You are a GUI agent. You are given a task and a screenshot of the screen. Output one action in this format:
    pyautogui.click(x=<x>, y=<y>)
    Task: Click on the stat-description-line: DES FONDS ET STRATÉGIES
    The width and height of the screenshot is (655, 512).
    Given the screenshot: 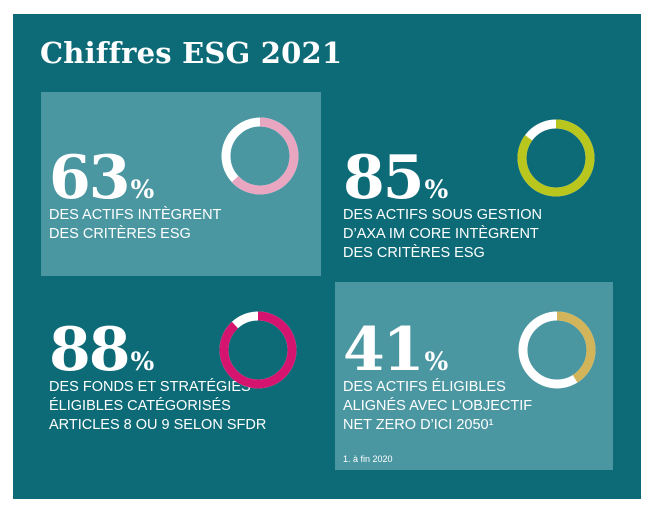 What is the action you would take?
    pyautogui.click(x=150, y=387)
    